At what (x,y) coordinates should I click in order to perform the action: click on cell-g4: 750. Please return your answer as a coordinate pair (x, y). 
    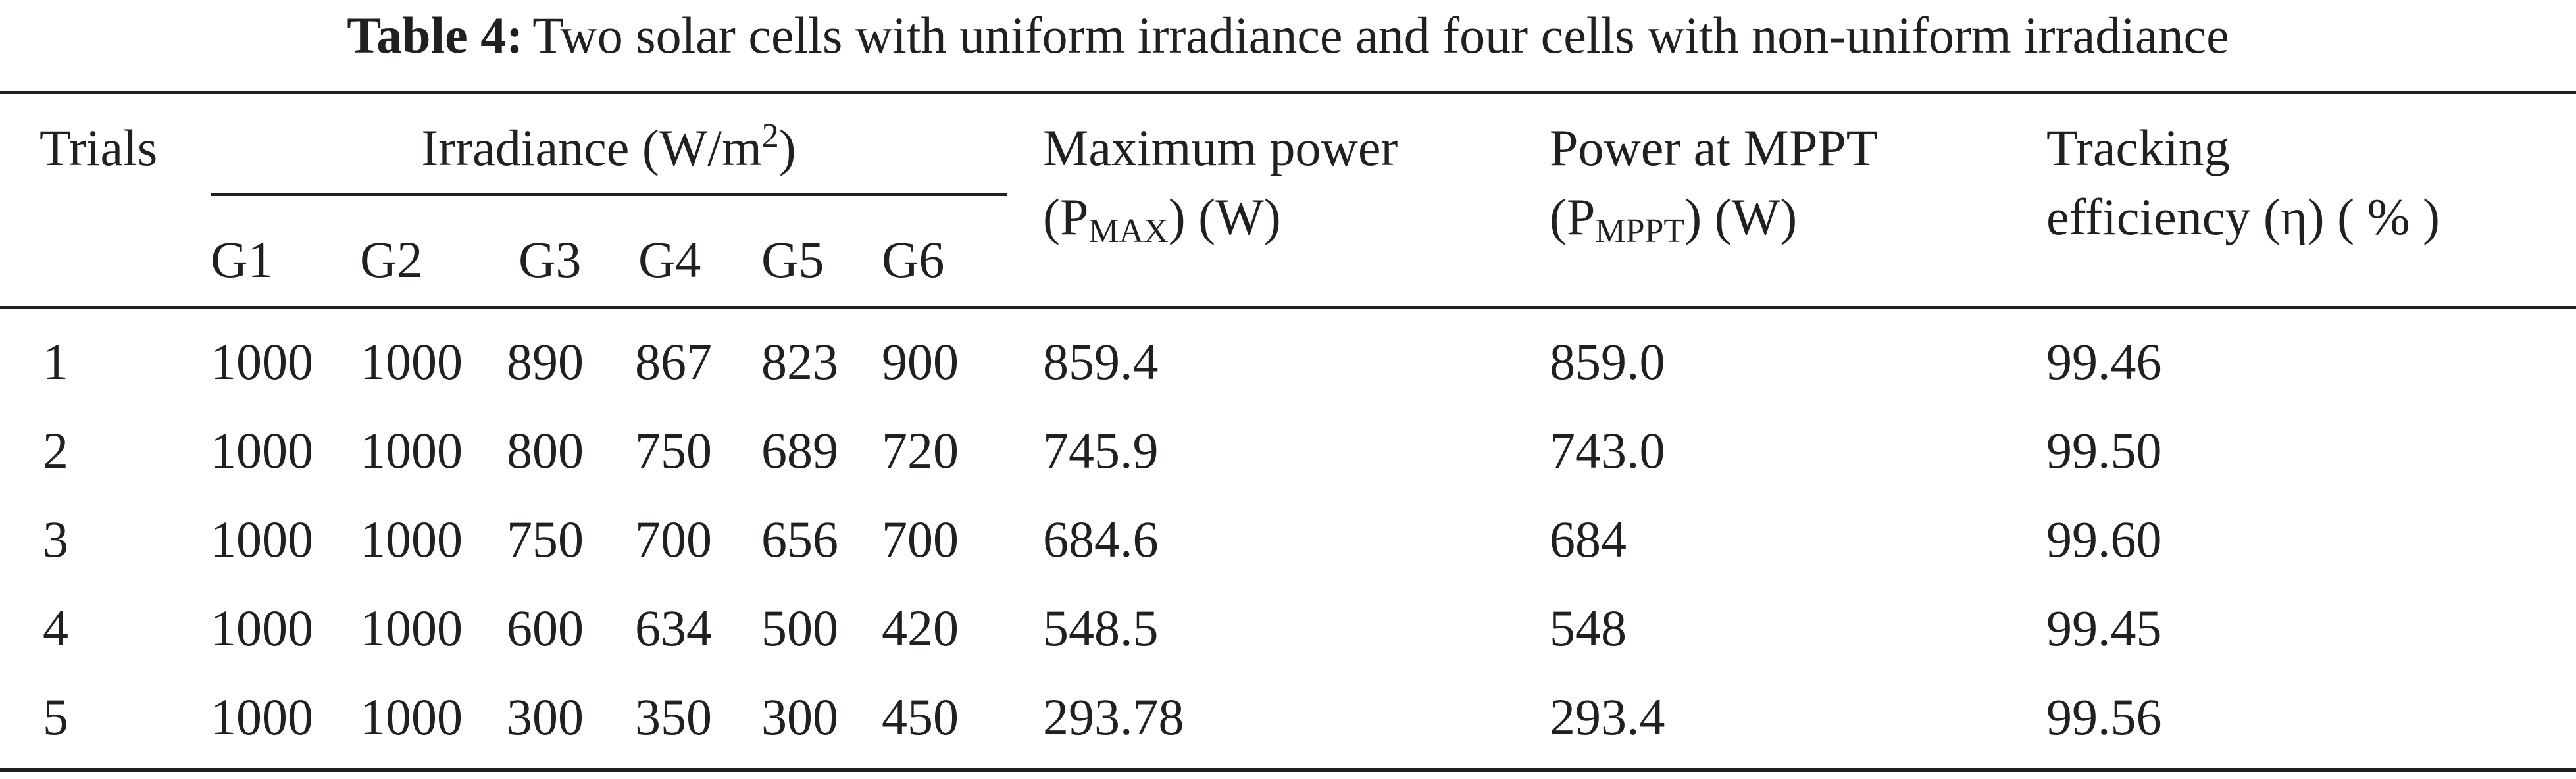
    Looking at the image, I should click on (673, 450).